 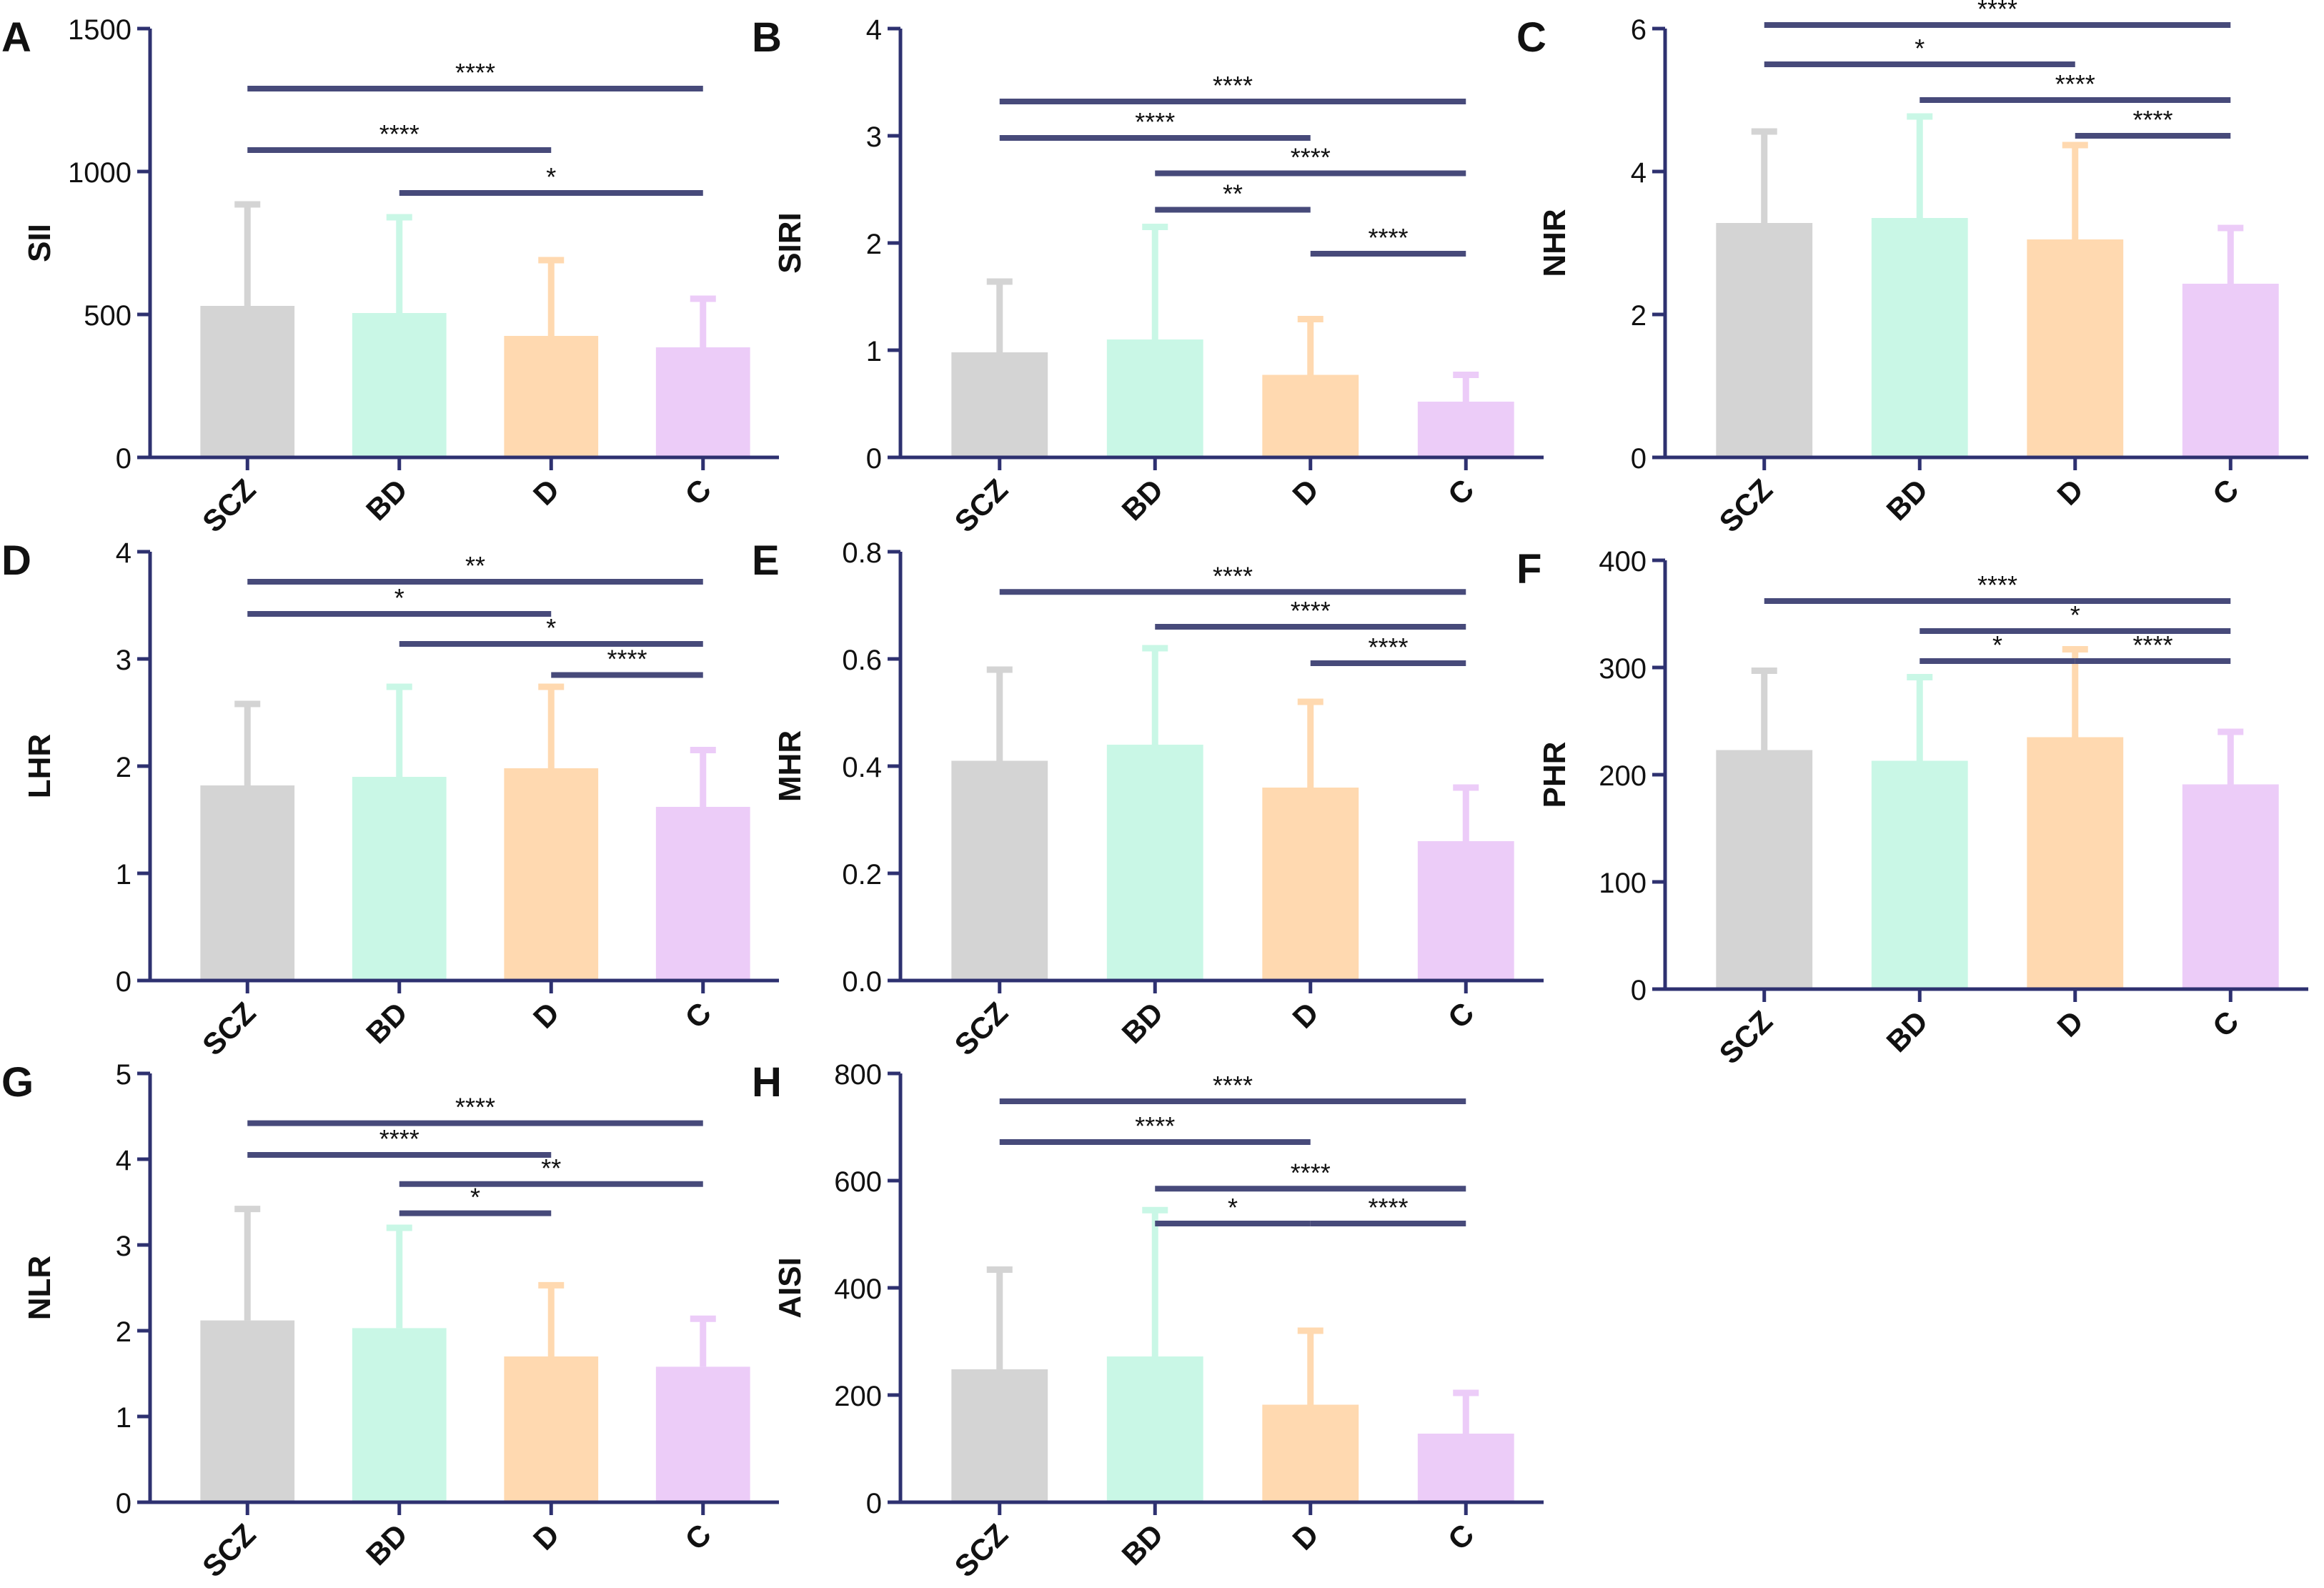 What do you see at coordinates (1233, 1085) in the screenshot?
I see `significance-label-h-0: ****` at bounding box center [1233, 1085].